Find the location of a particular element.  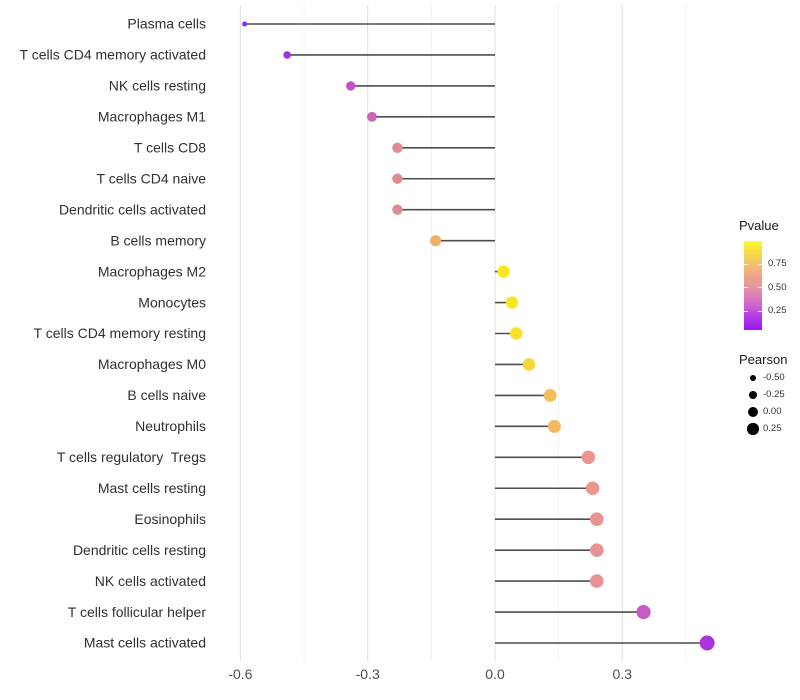

pearson-legend-tick-label: -0.25 is located at coordinates (774, 394).